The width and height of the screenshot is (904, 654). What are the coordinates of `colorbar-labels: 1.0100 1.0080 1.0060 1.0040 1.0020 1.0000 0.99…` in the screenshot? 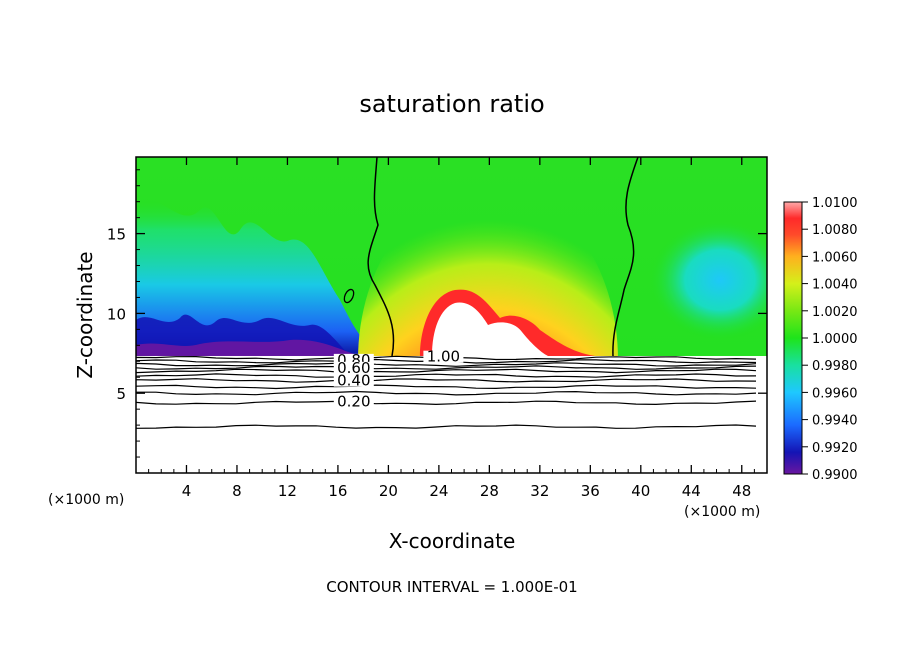 It's located at (830, 339).